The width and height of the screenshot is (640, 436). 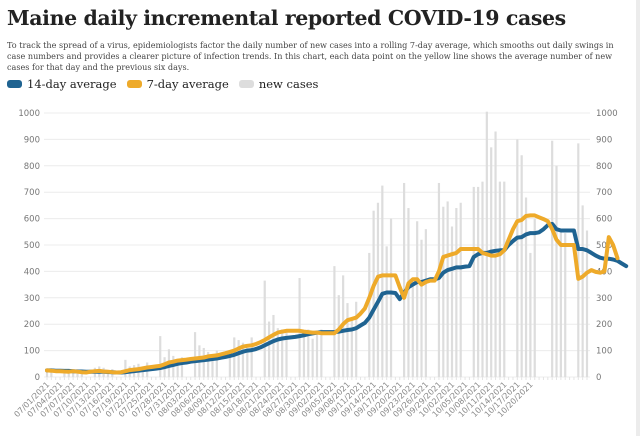 What do you see at coordinates (604, 167) in the screenshot?
I see `y-tick-label-right: 800` at bounding box center [604, 167].